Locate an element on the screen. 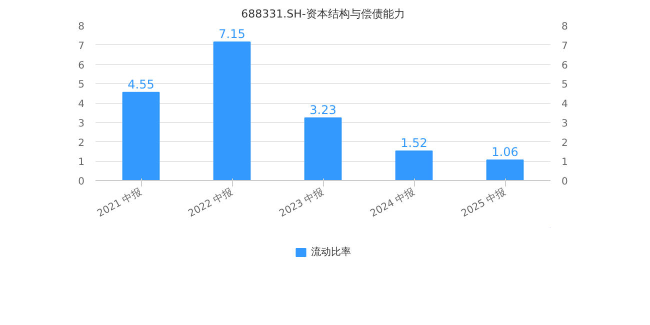 This screenshot has height=325, width=650. y2-tick-label: 1 is located at coordinates (565, 162).